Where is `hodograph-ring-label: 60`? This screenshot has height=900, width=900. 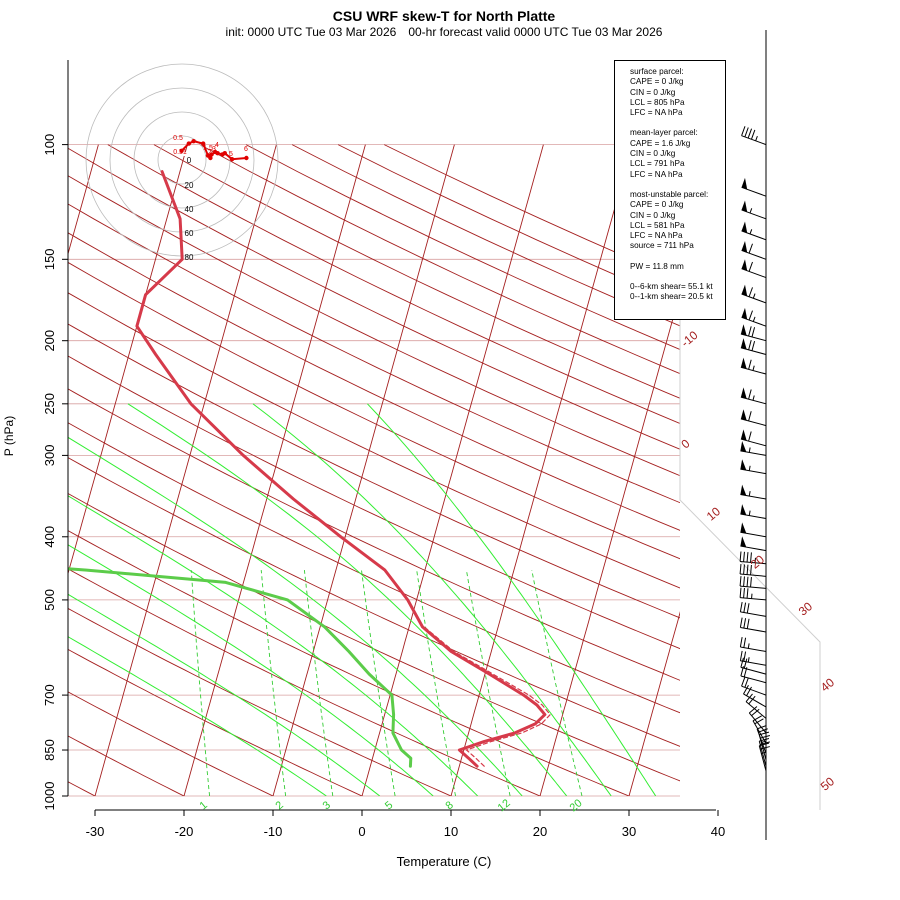 hodograph-ring-label: 60 is located at coordinates (189, 233).